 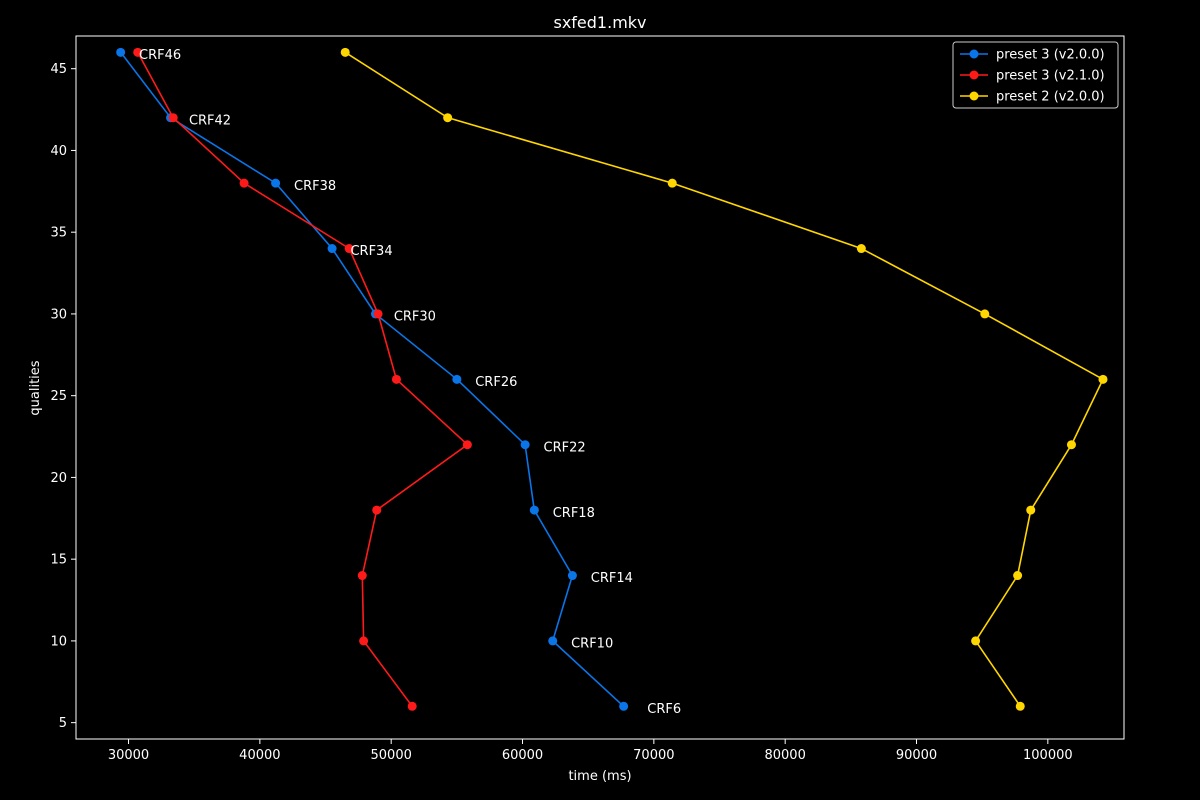 I want to click on point-label: CRF6, so click(x=664, y=709).